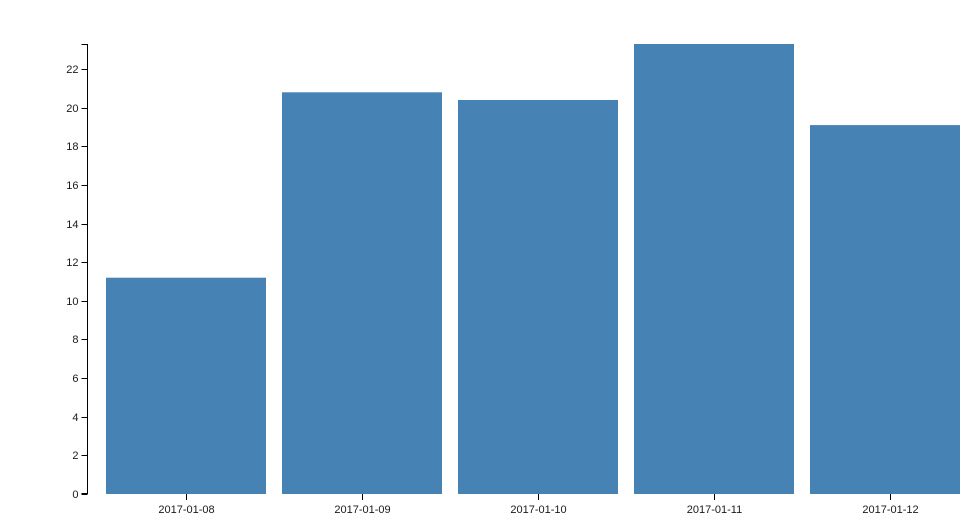  What do you see at coordinates (75, 495) in the screenshot?
I see `y-axis-tick-label: 0` at bounding box center [75, 495].